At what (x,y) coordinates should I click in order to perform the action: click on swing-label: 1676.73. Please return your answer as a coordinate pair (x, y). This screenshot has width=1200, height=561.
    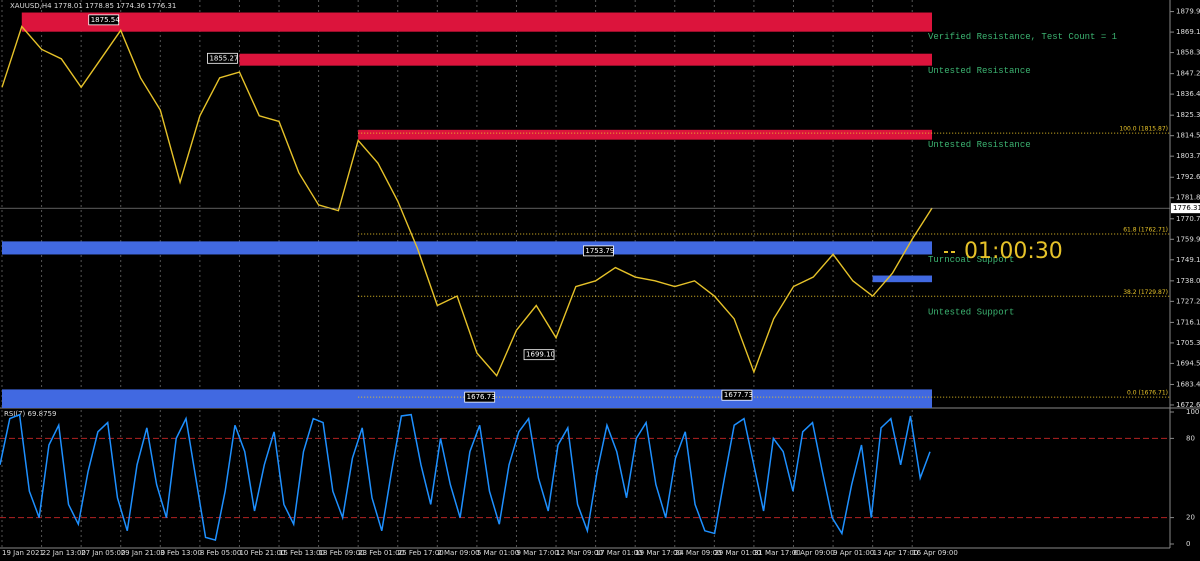
    Looking at the image, I should click on (481, 397).